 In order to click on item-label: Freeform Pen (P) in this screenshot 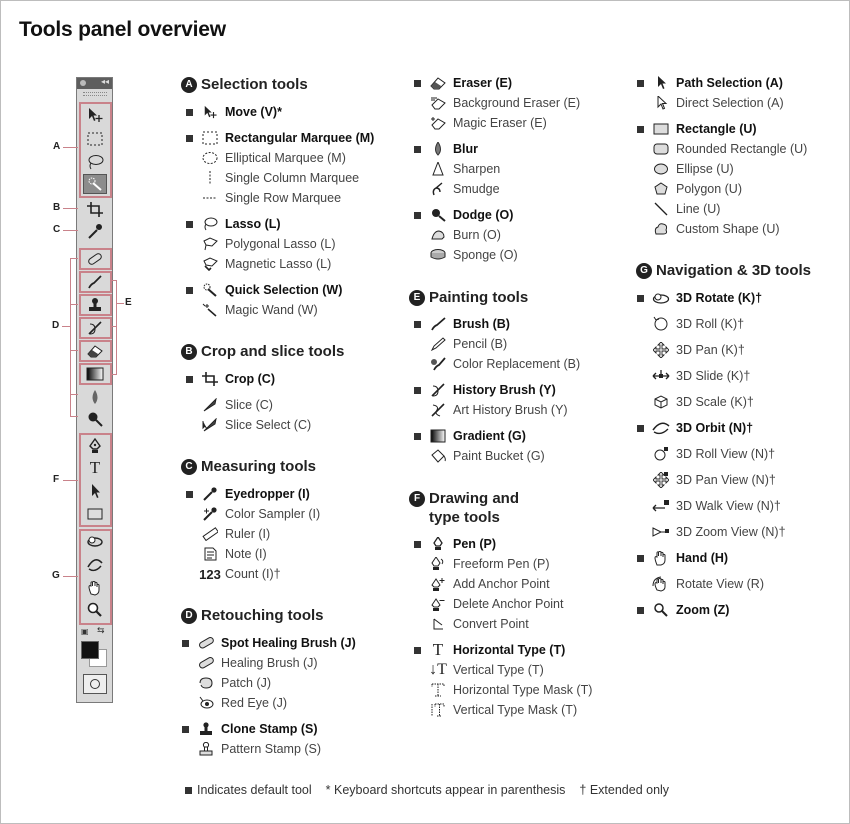, I will do `click(501, 564)`.